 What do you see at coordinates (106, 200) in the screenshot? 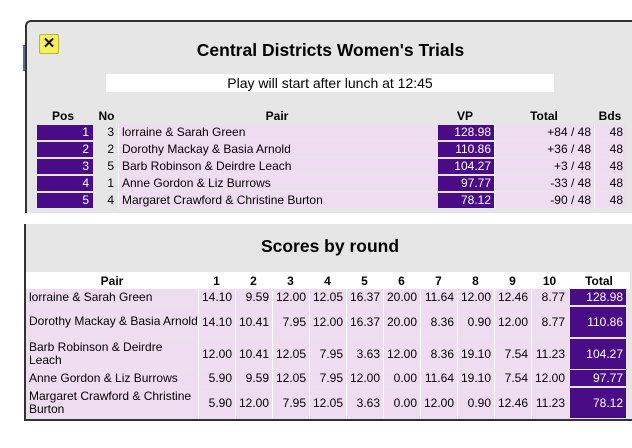
I see `pair-number: 4` at bounding box center [106, 200].